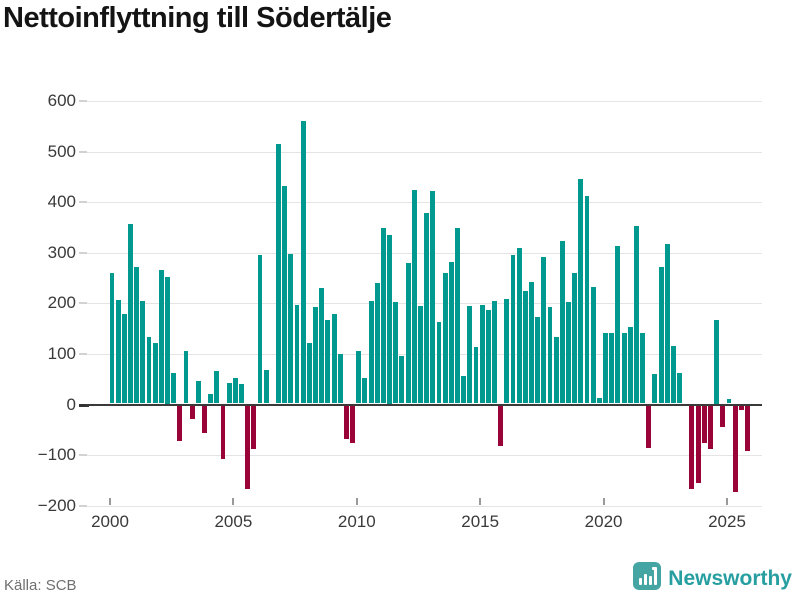  I want to click on newsworthy-wordmark: Newsworthy, so click(730, 578).